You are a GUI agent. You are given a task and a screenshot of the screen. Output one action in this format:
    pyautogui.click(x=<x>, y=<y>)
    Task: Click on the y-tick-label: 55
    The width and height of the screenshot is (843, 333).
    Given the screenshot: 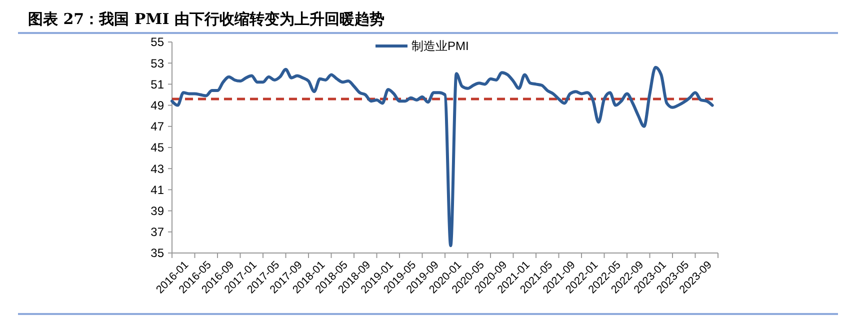 What is the action you would take?
    pyautogui.click(x=157, y=42)
    